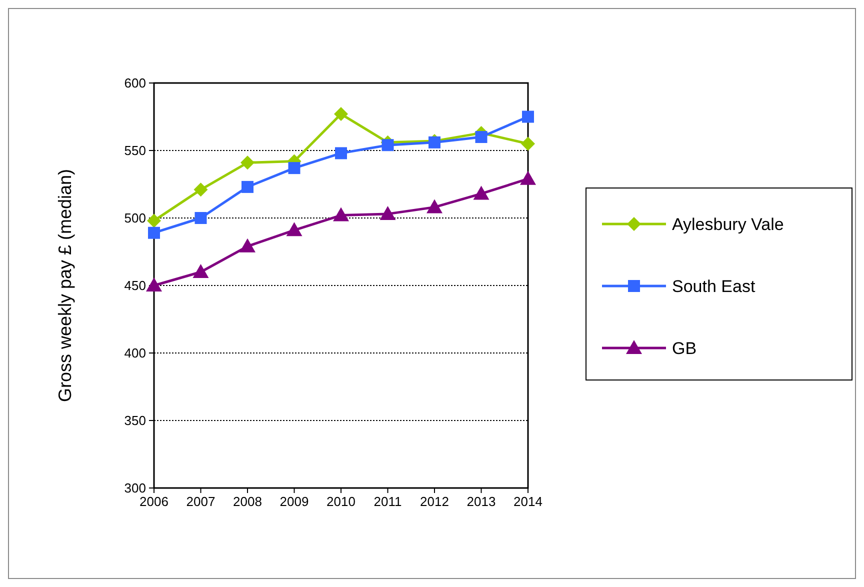 The height and width of the screenshot is (587, 864). Describe the element at coordinates (135, 83) in the screenshot. I see `y-tick-label: 600` at that location.